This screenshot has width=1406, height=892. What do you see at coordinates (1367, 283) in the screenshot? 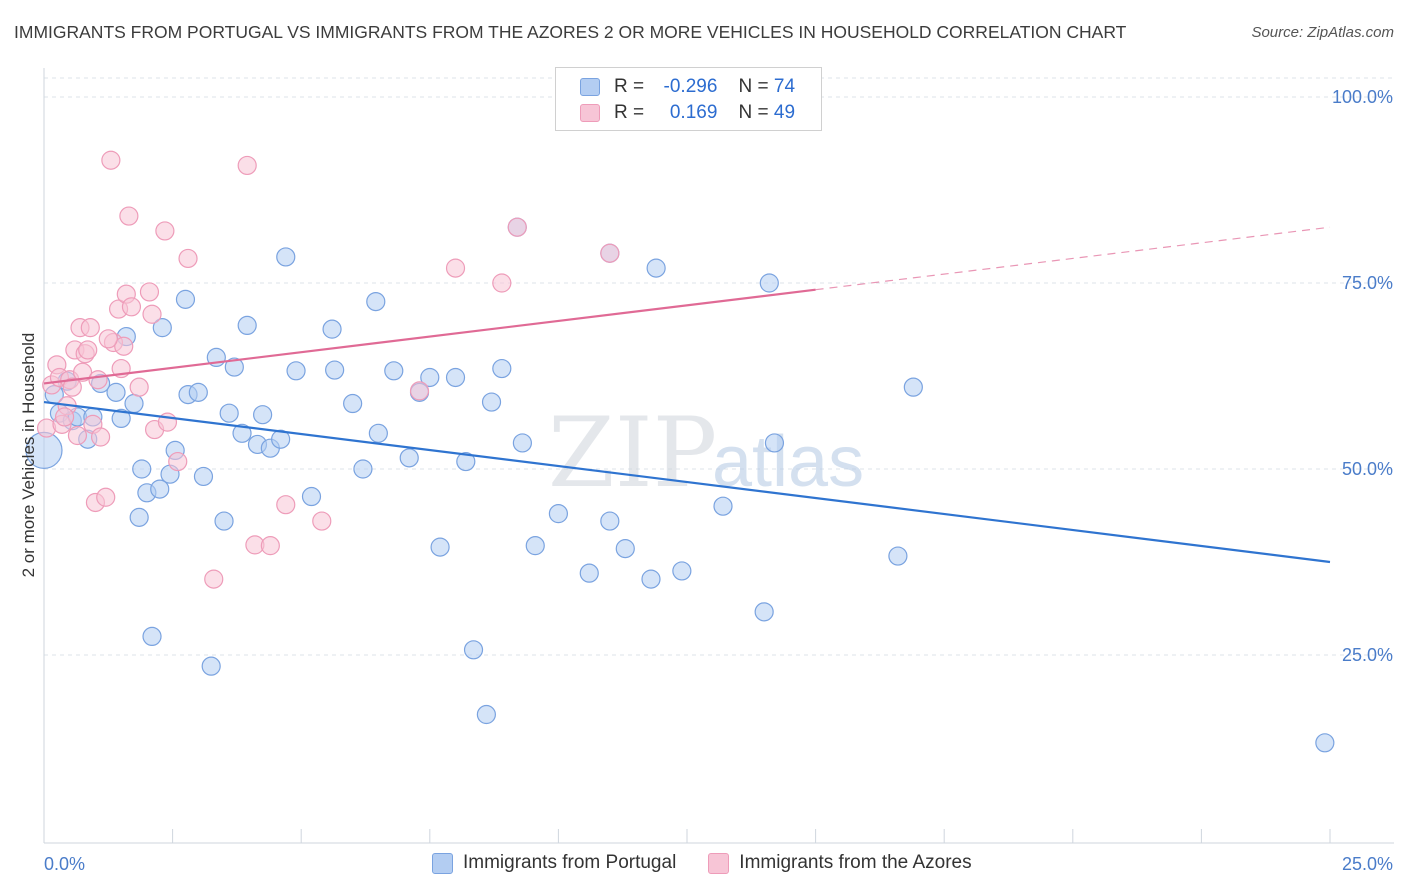
I see `y-tick-label: 75.0%` at bounding box center [1367, 283].